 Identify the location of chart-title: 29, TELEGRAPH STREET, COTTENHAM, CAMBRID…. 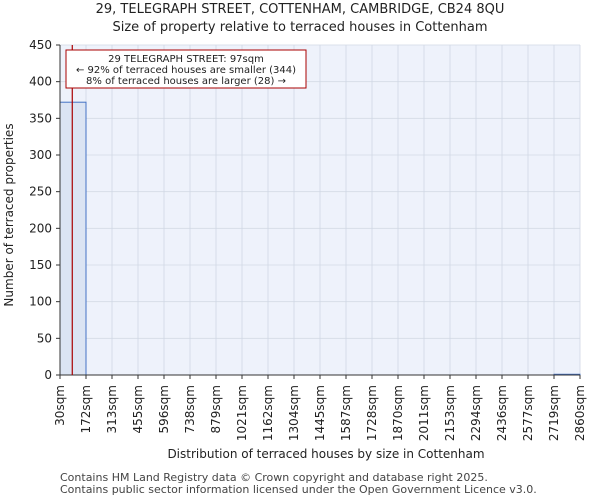
(300, 9).